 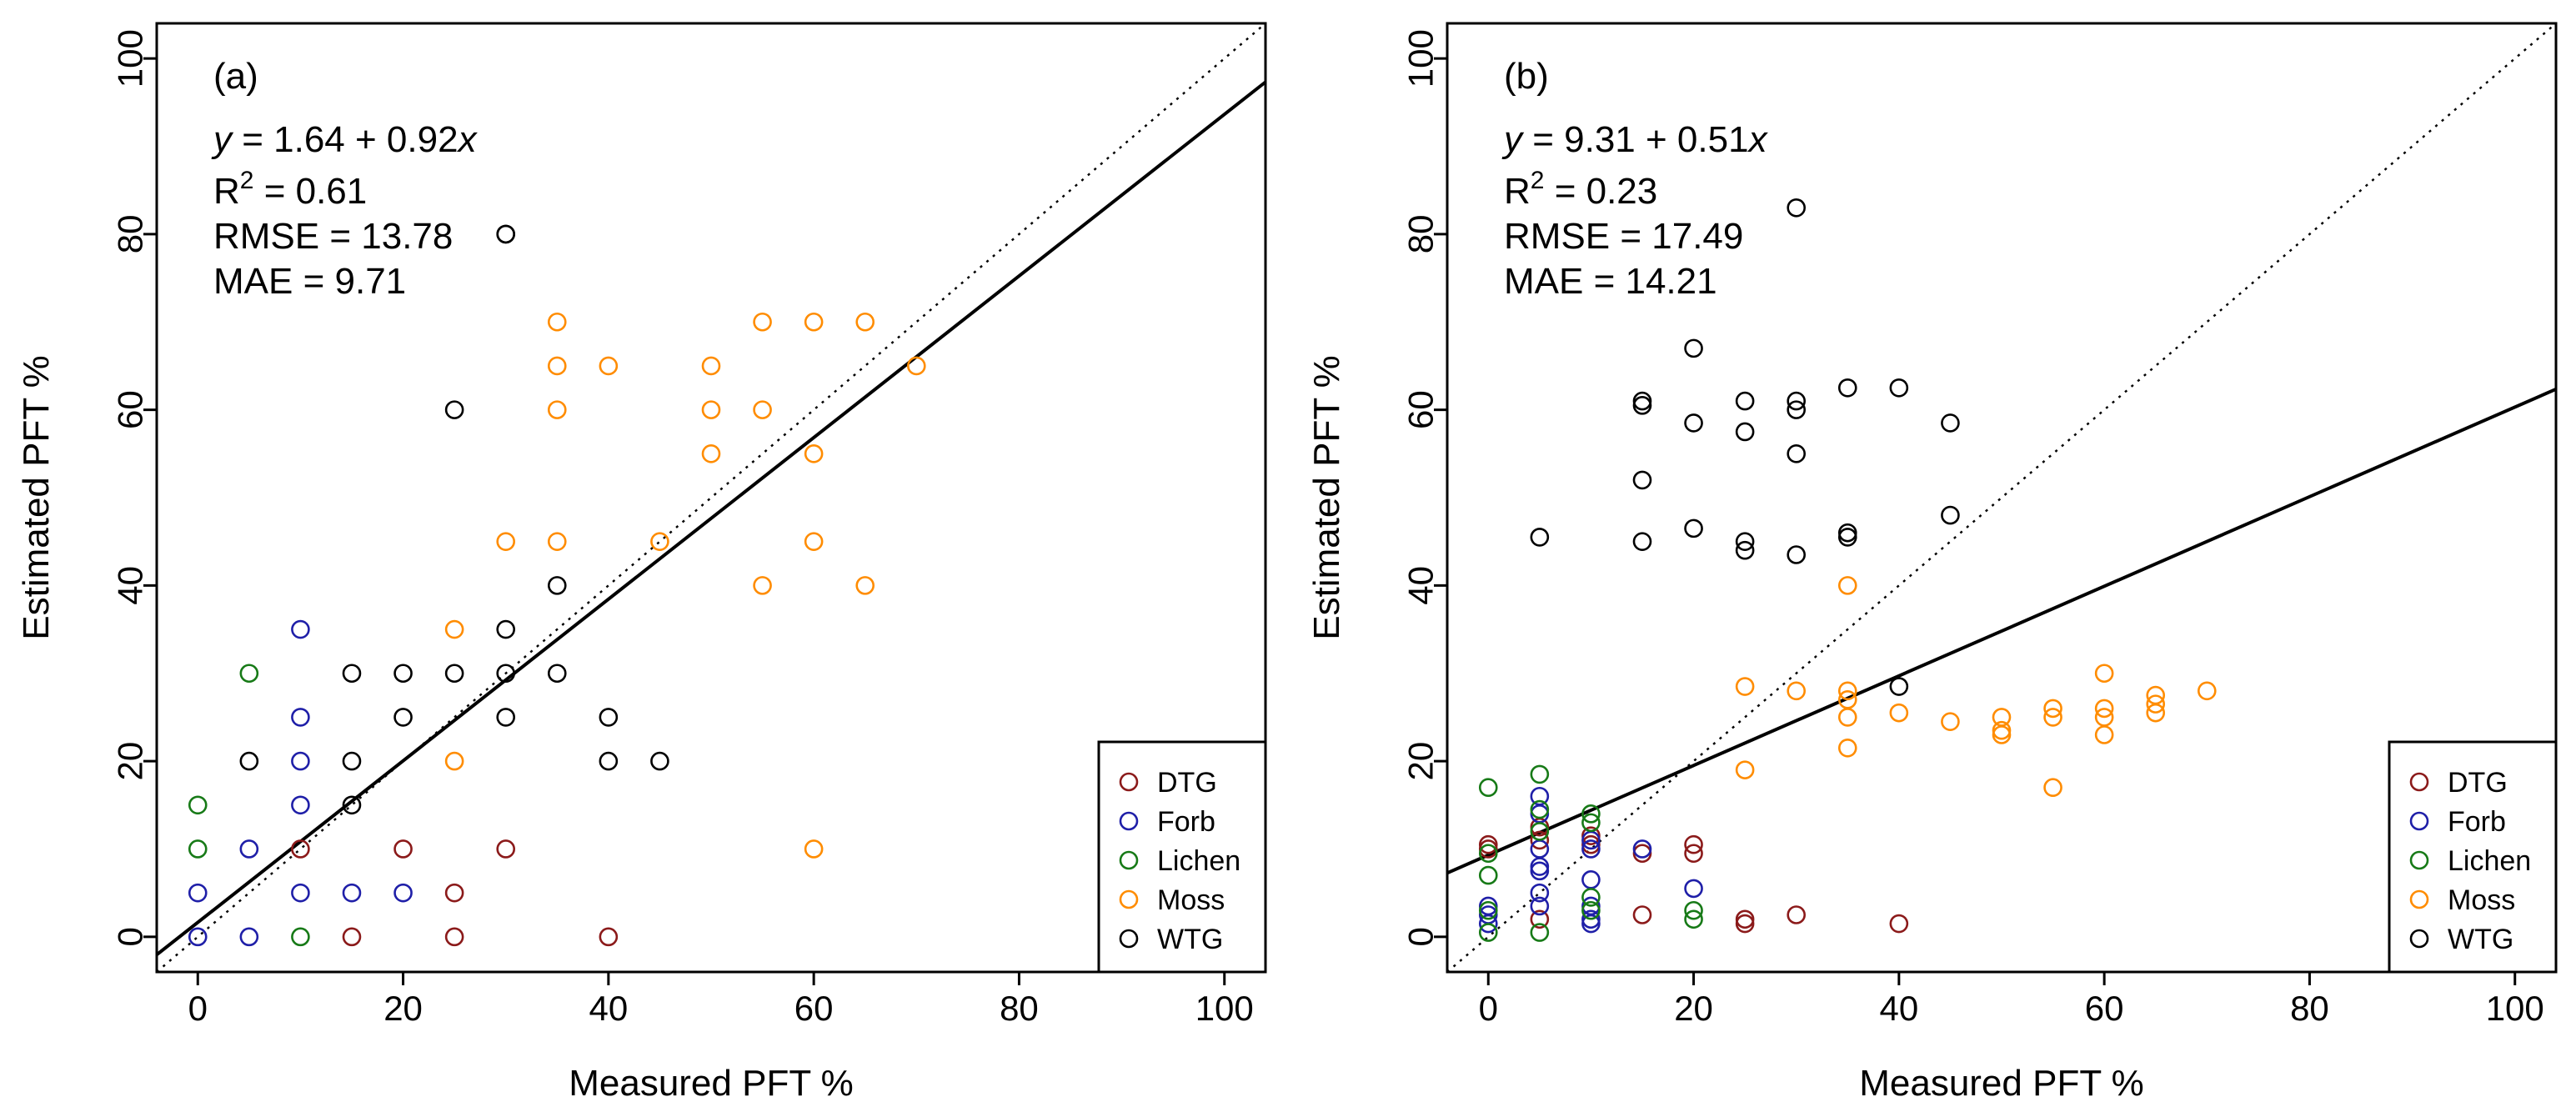 What do you see at coordinates (1526, 76) in the screenshot?
I see `panel-label: (b)` at bounding box center [1526, 76].